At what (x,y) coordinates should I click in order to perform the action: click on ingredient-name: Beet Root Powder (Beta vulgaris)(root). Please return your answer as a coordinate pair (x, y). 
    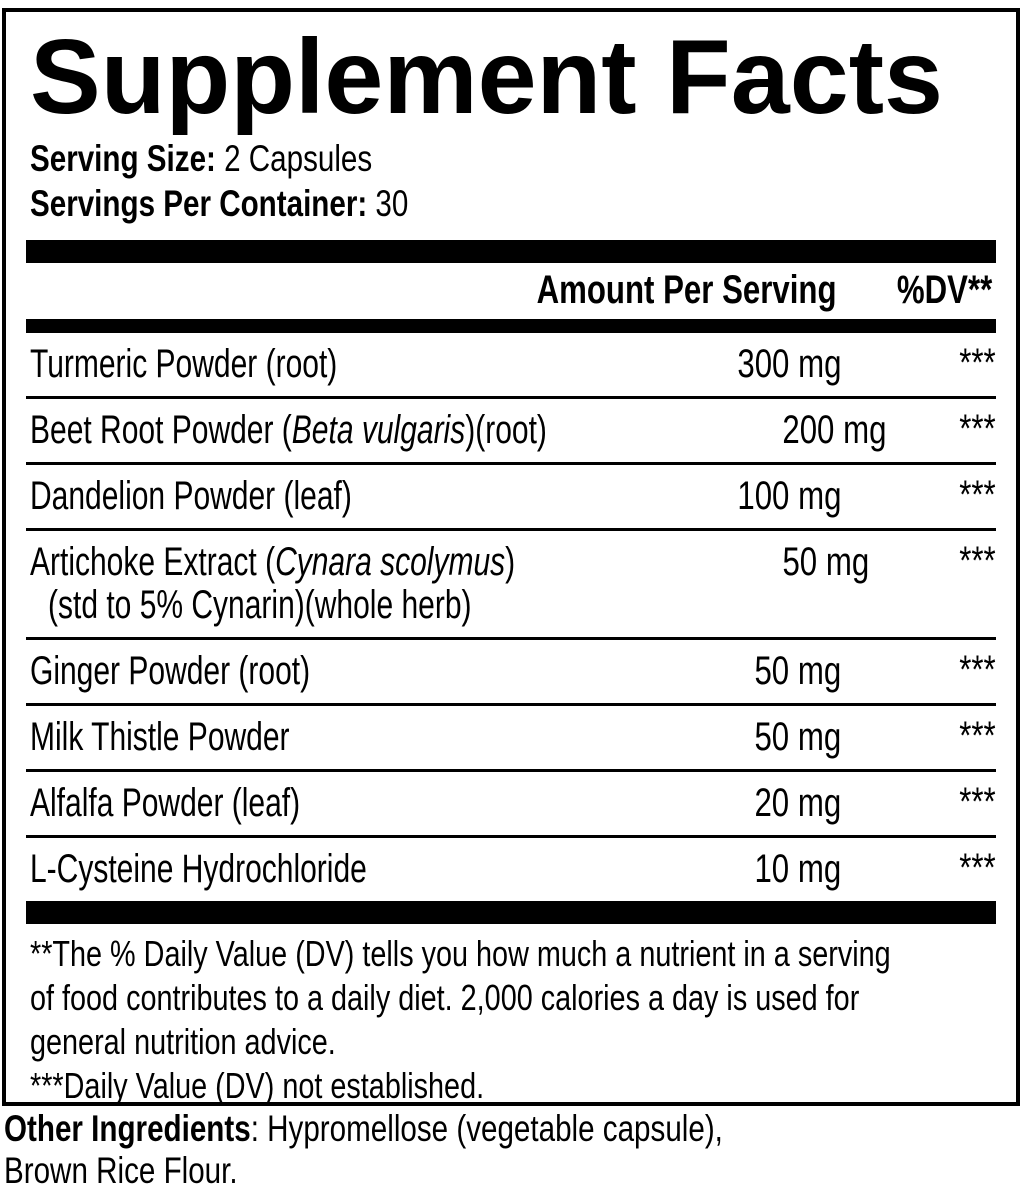
    Looking at the image, I should click on (288, 430).